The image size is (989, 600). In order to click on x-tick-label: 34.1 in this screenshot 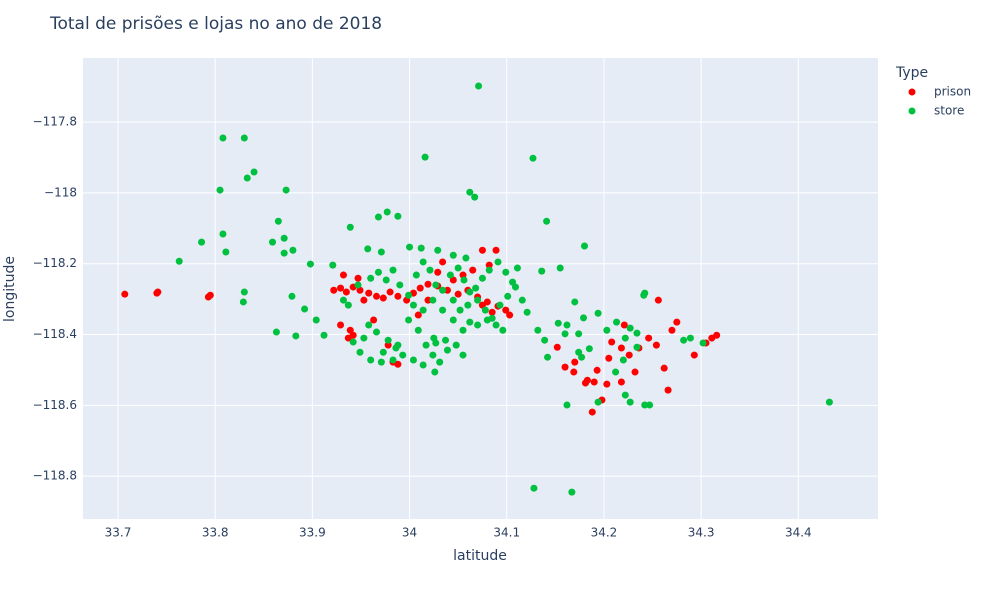, I will do `click(506, 533)`.